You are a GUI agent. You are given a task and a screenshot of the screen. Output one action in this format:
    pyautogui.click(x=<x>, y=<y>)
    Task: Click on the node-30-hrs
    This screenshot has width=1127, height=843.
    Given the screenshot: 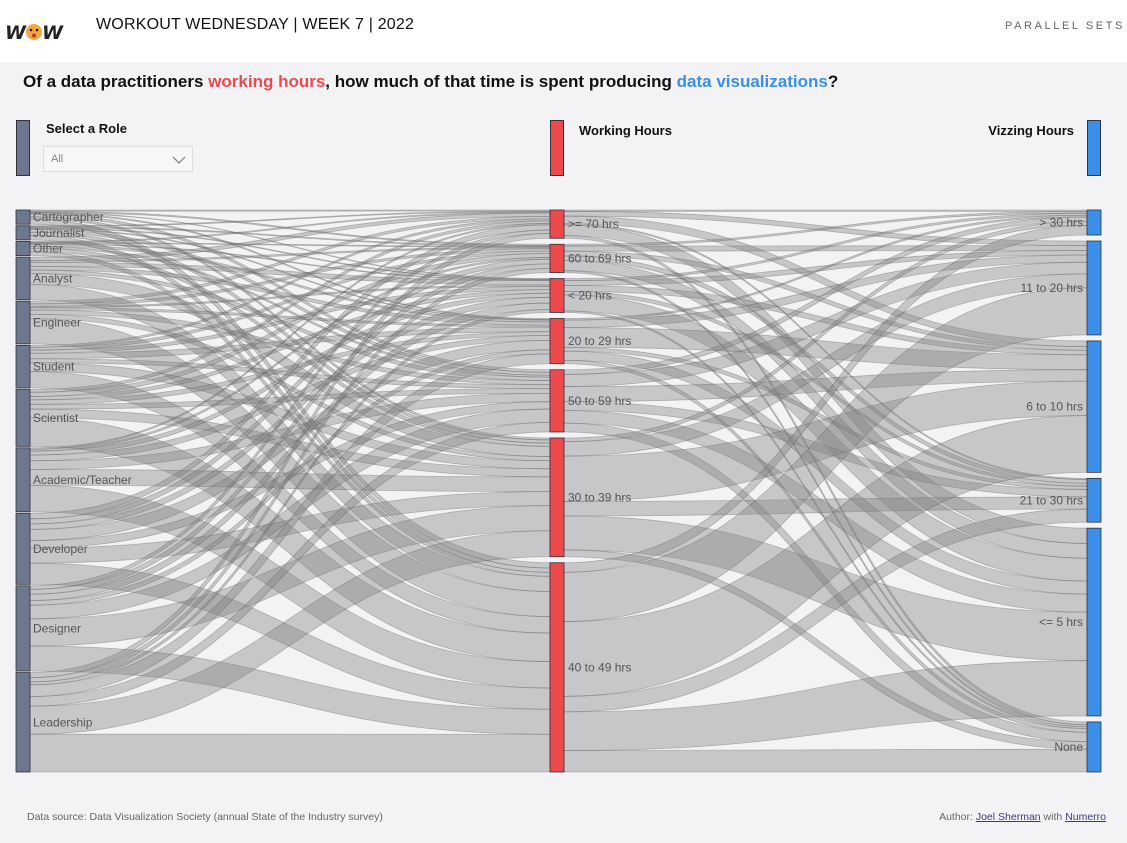 What is the action you would take?
    pyautogui.click(x=1094, y=222)
    